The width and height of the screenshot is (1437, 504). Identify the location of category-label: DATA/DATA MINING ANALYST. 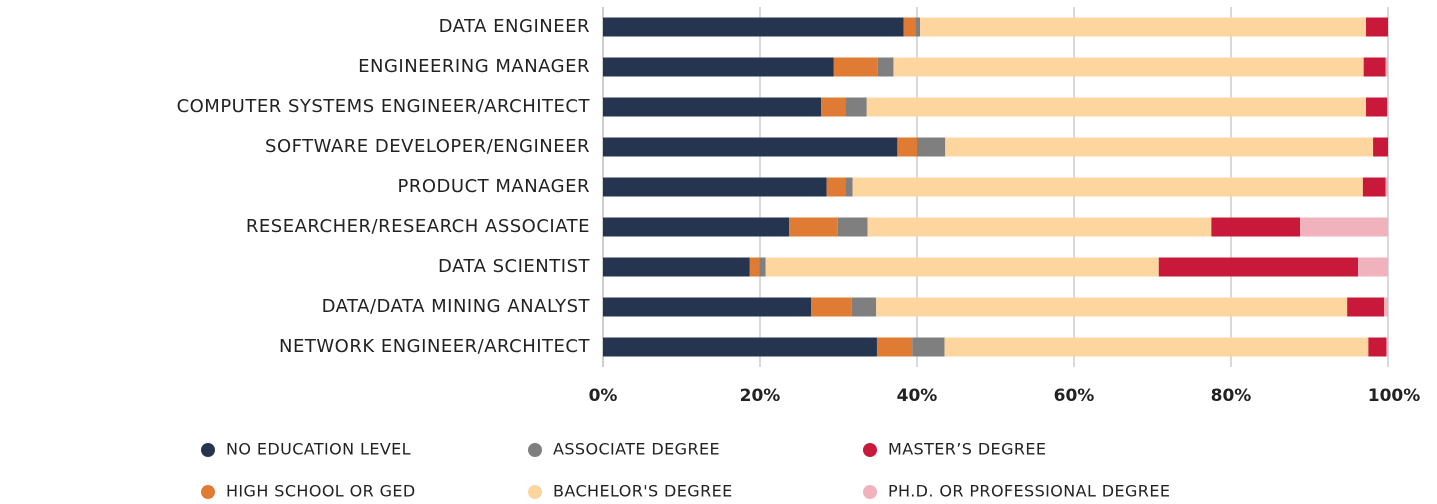
(456, 306).